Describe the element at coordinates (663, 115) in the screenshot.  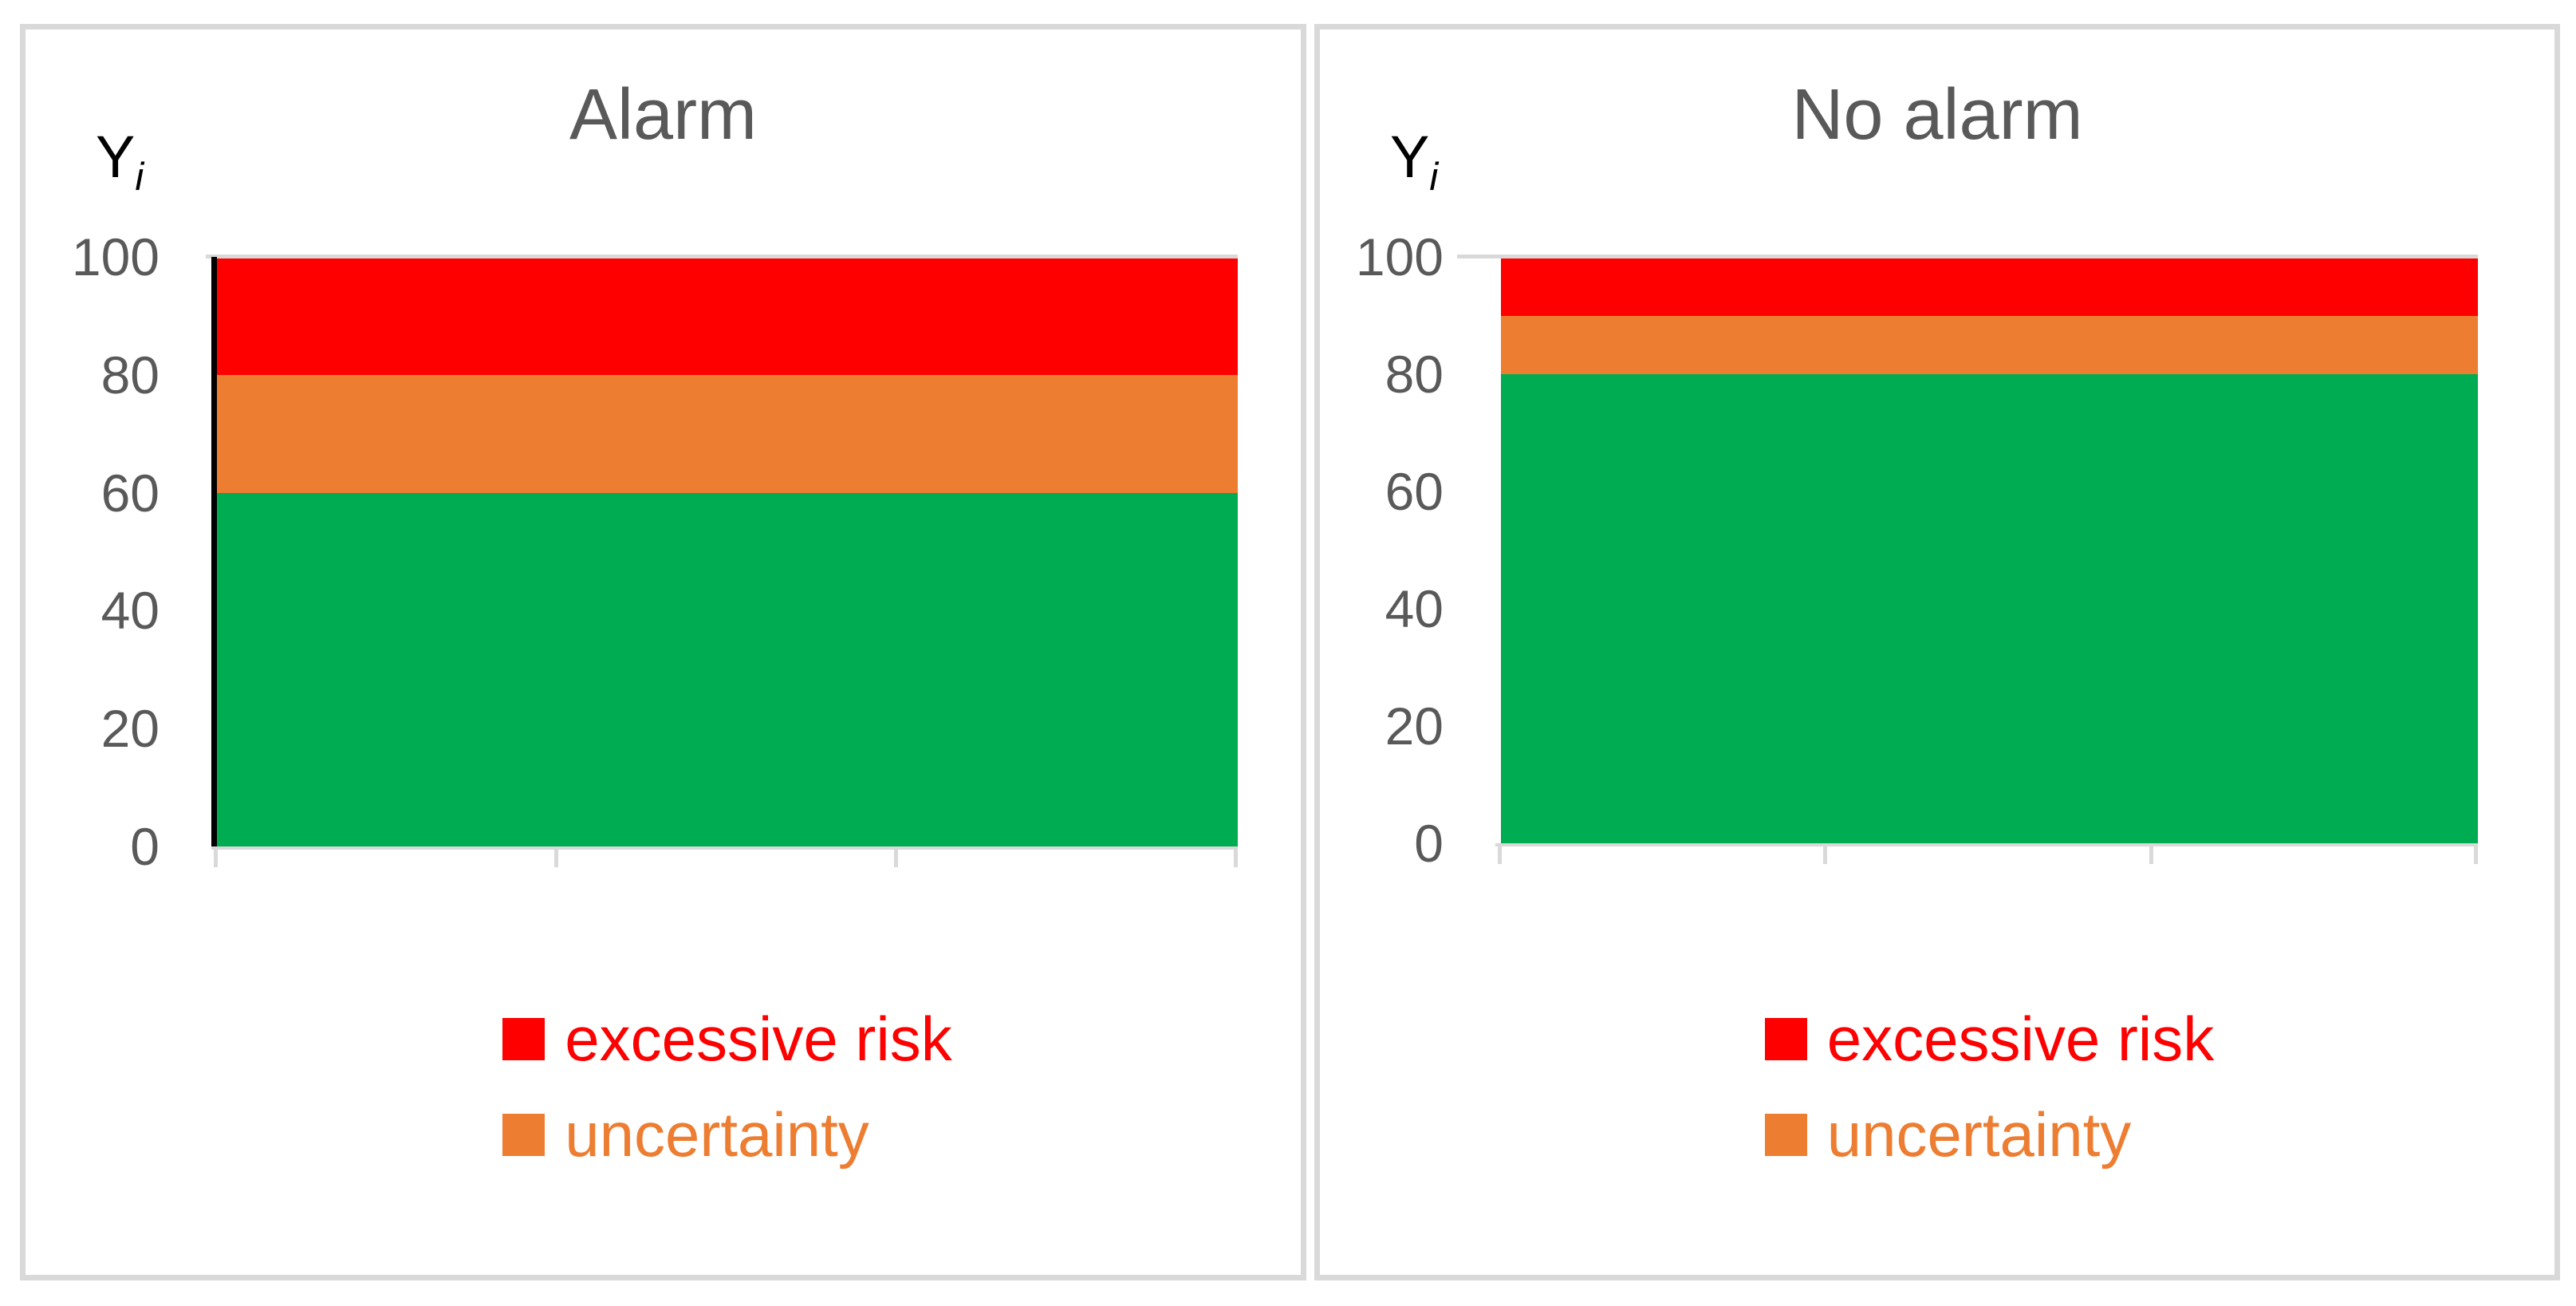
I see `chart-title: Alarm` at that location.